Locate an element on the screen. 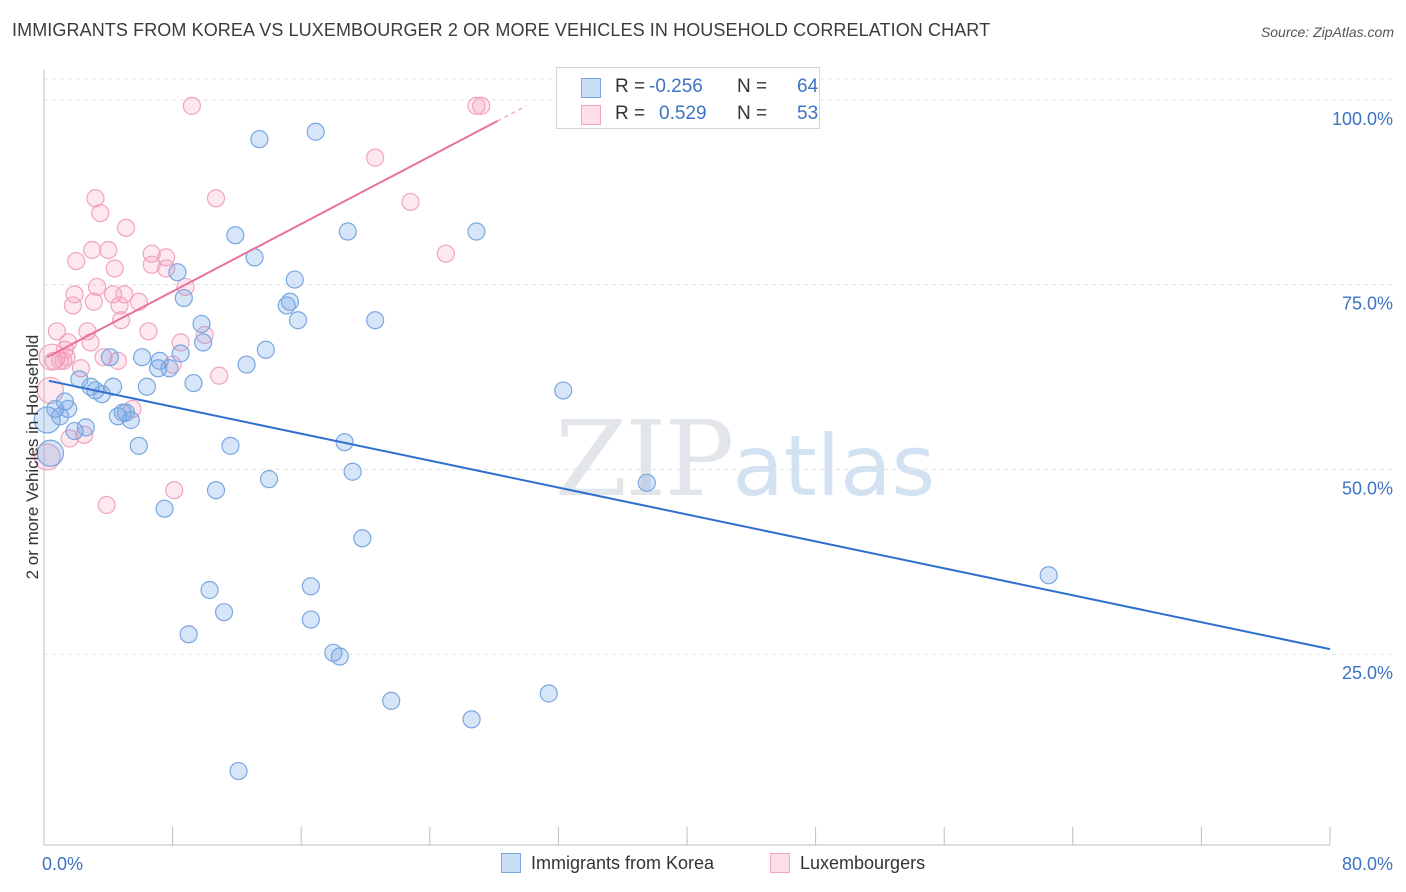  watermark: ZIPatlas is located at coordinates (745, 459).